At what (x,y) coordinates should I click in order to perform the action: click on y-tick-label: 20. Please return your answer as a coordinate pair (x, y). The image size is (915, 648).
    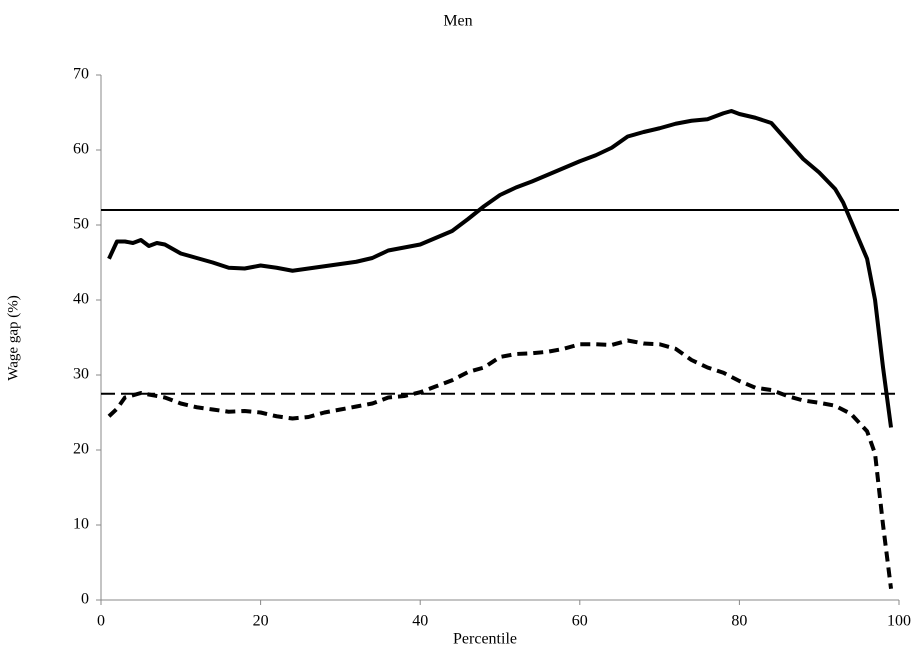
    Looking at the image, I should click on (81, 449).